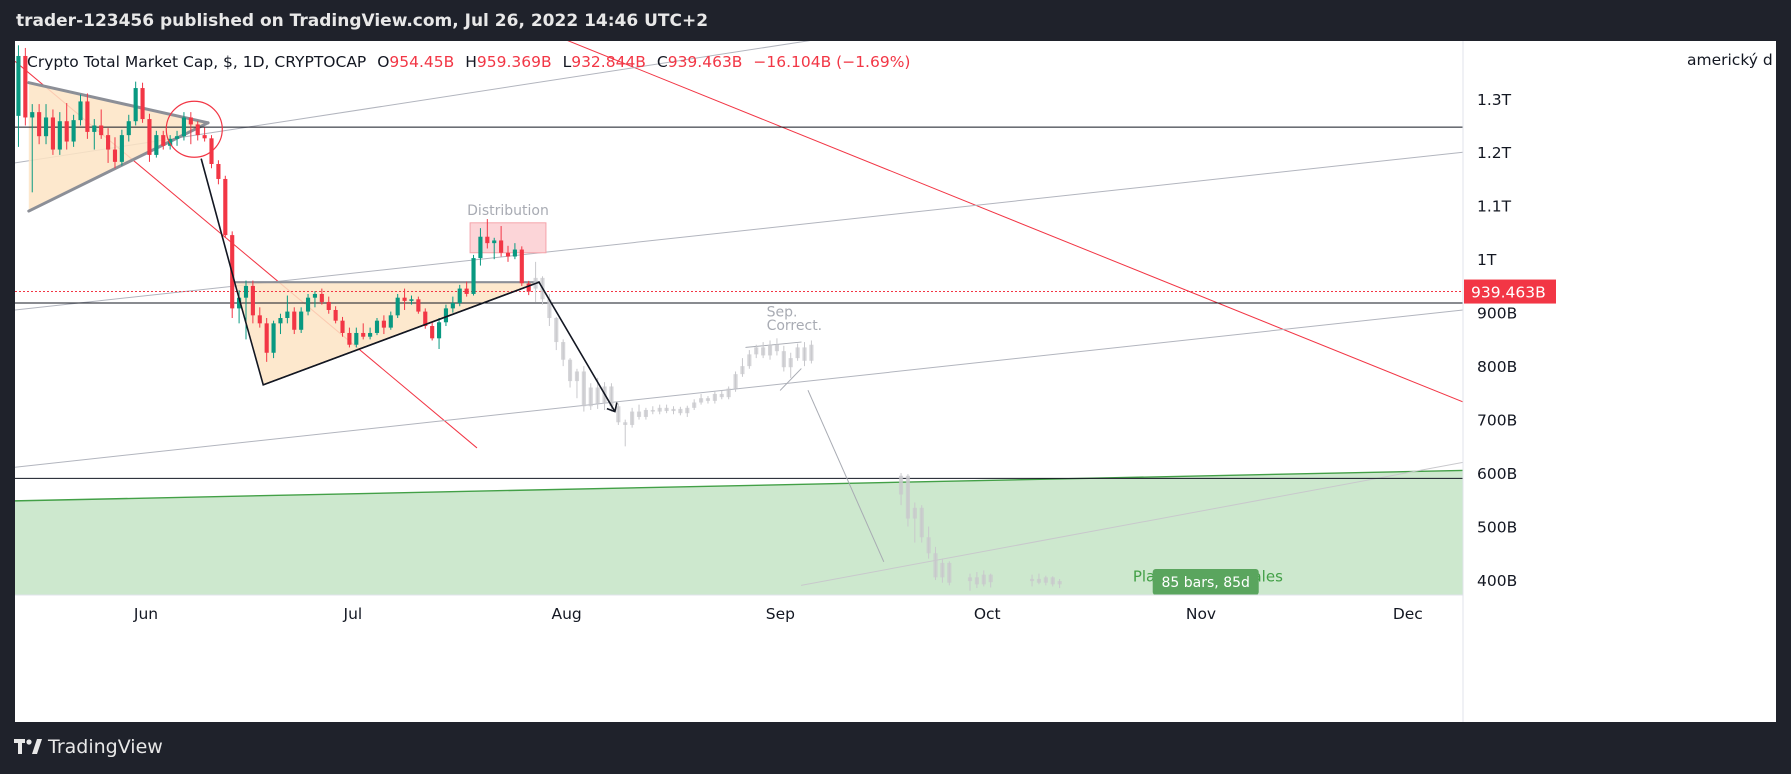  What do you see at coordinates (987, 614) in the screenshot?
I see `time-tick-label: Oct` at bounding box center [987, 614].